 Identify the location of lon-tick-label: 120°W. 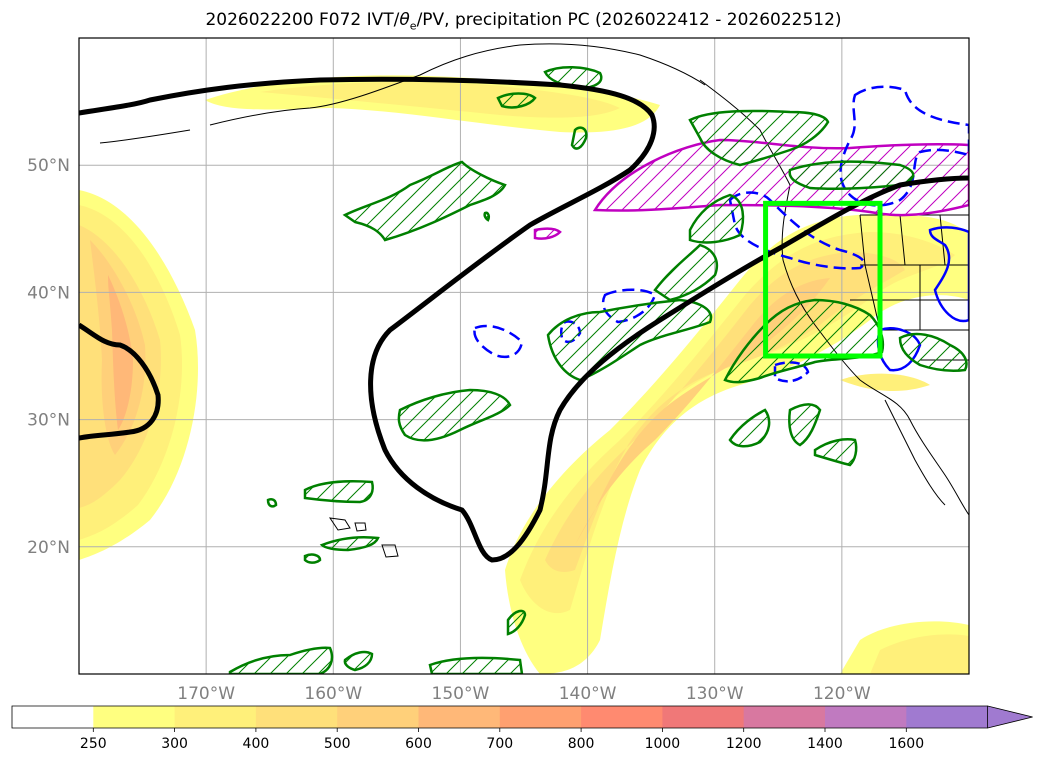
(842, 694).